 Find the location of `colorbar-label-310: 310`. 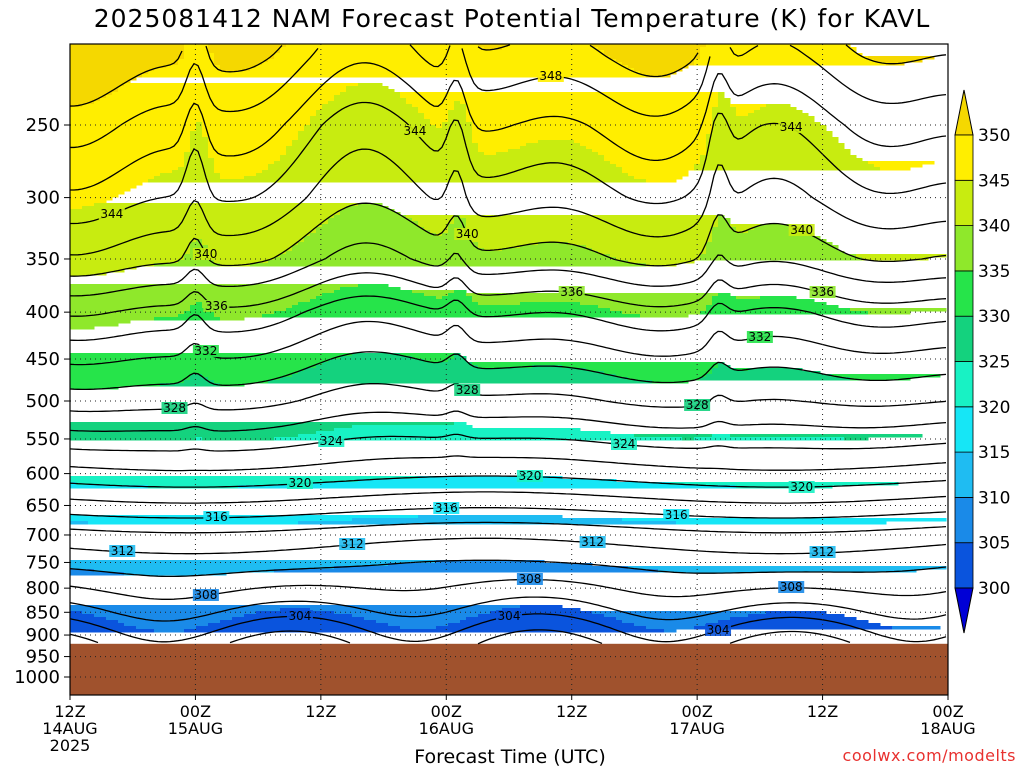

colorbar-label-310: 310 is located at coordinates (994, 498).